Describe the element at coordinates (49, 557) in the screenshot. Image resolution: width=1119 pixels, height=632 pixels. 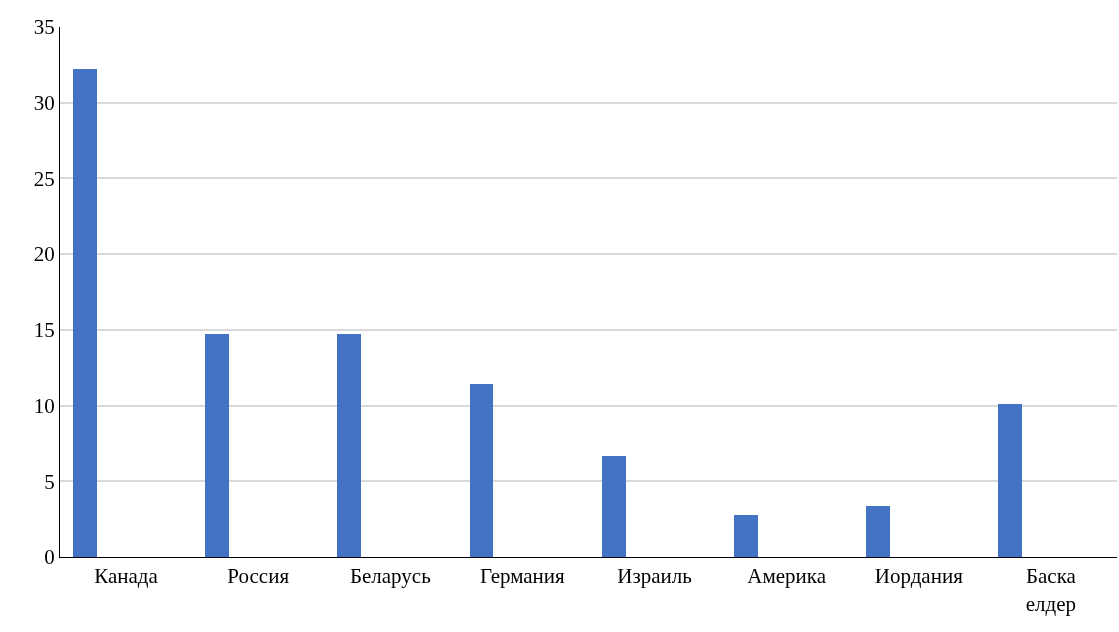
I see `y-tick-label: 0` at that location.